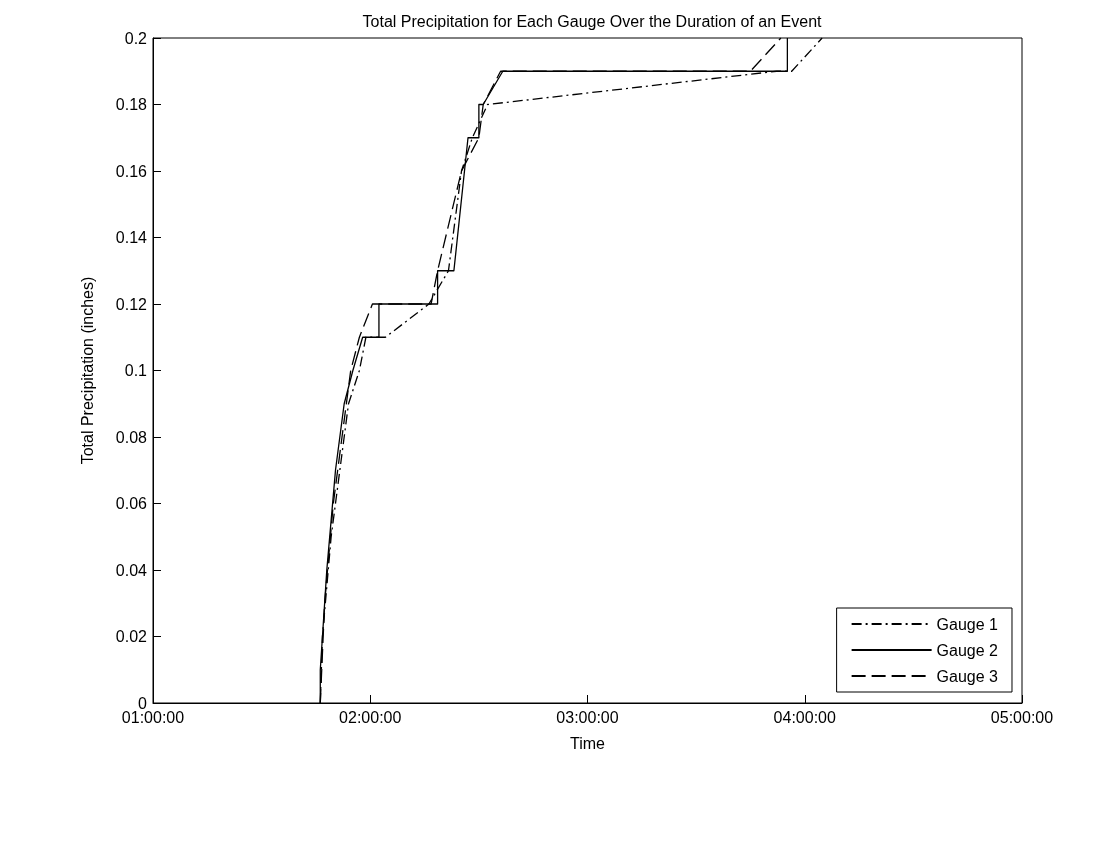 Image resolution: width=1118 pixels, height=844 pixels. What do you see at coordinates (131, 503) in the screenshot?
I see `y-tick-label: 0.06` at bounding box center [131, 503].